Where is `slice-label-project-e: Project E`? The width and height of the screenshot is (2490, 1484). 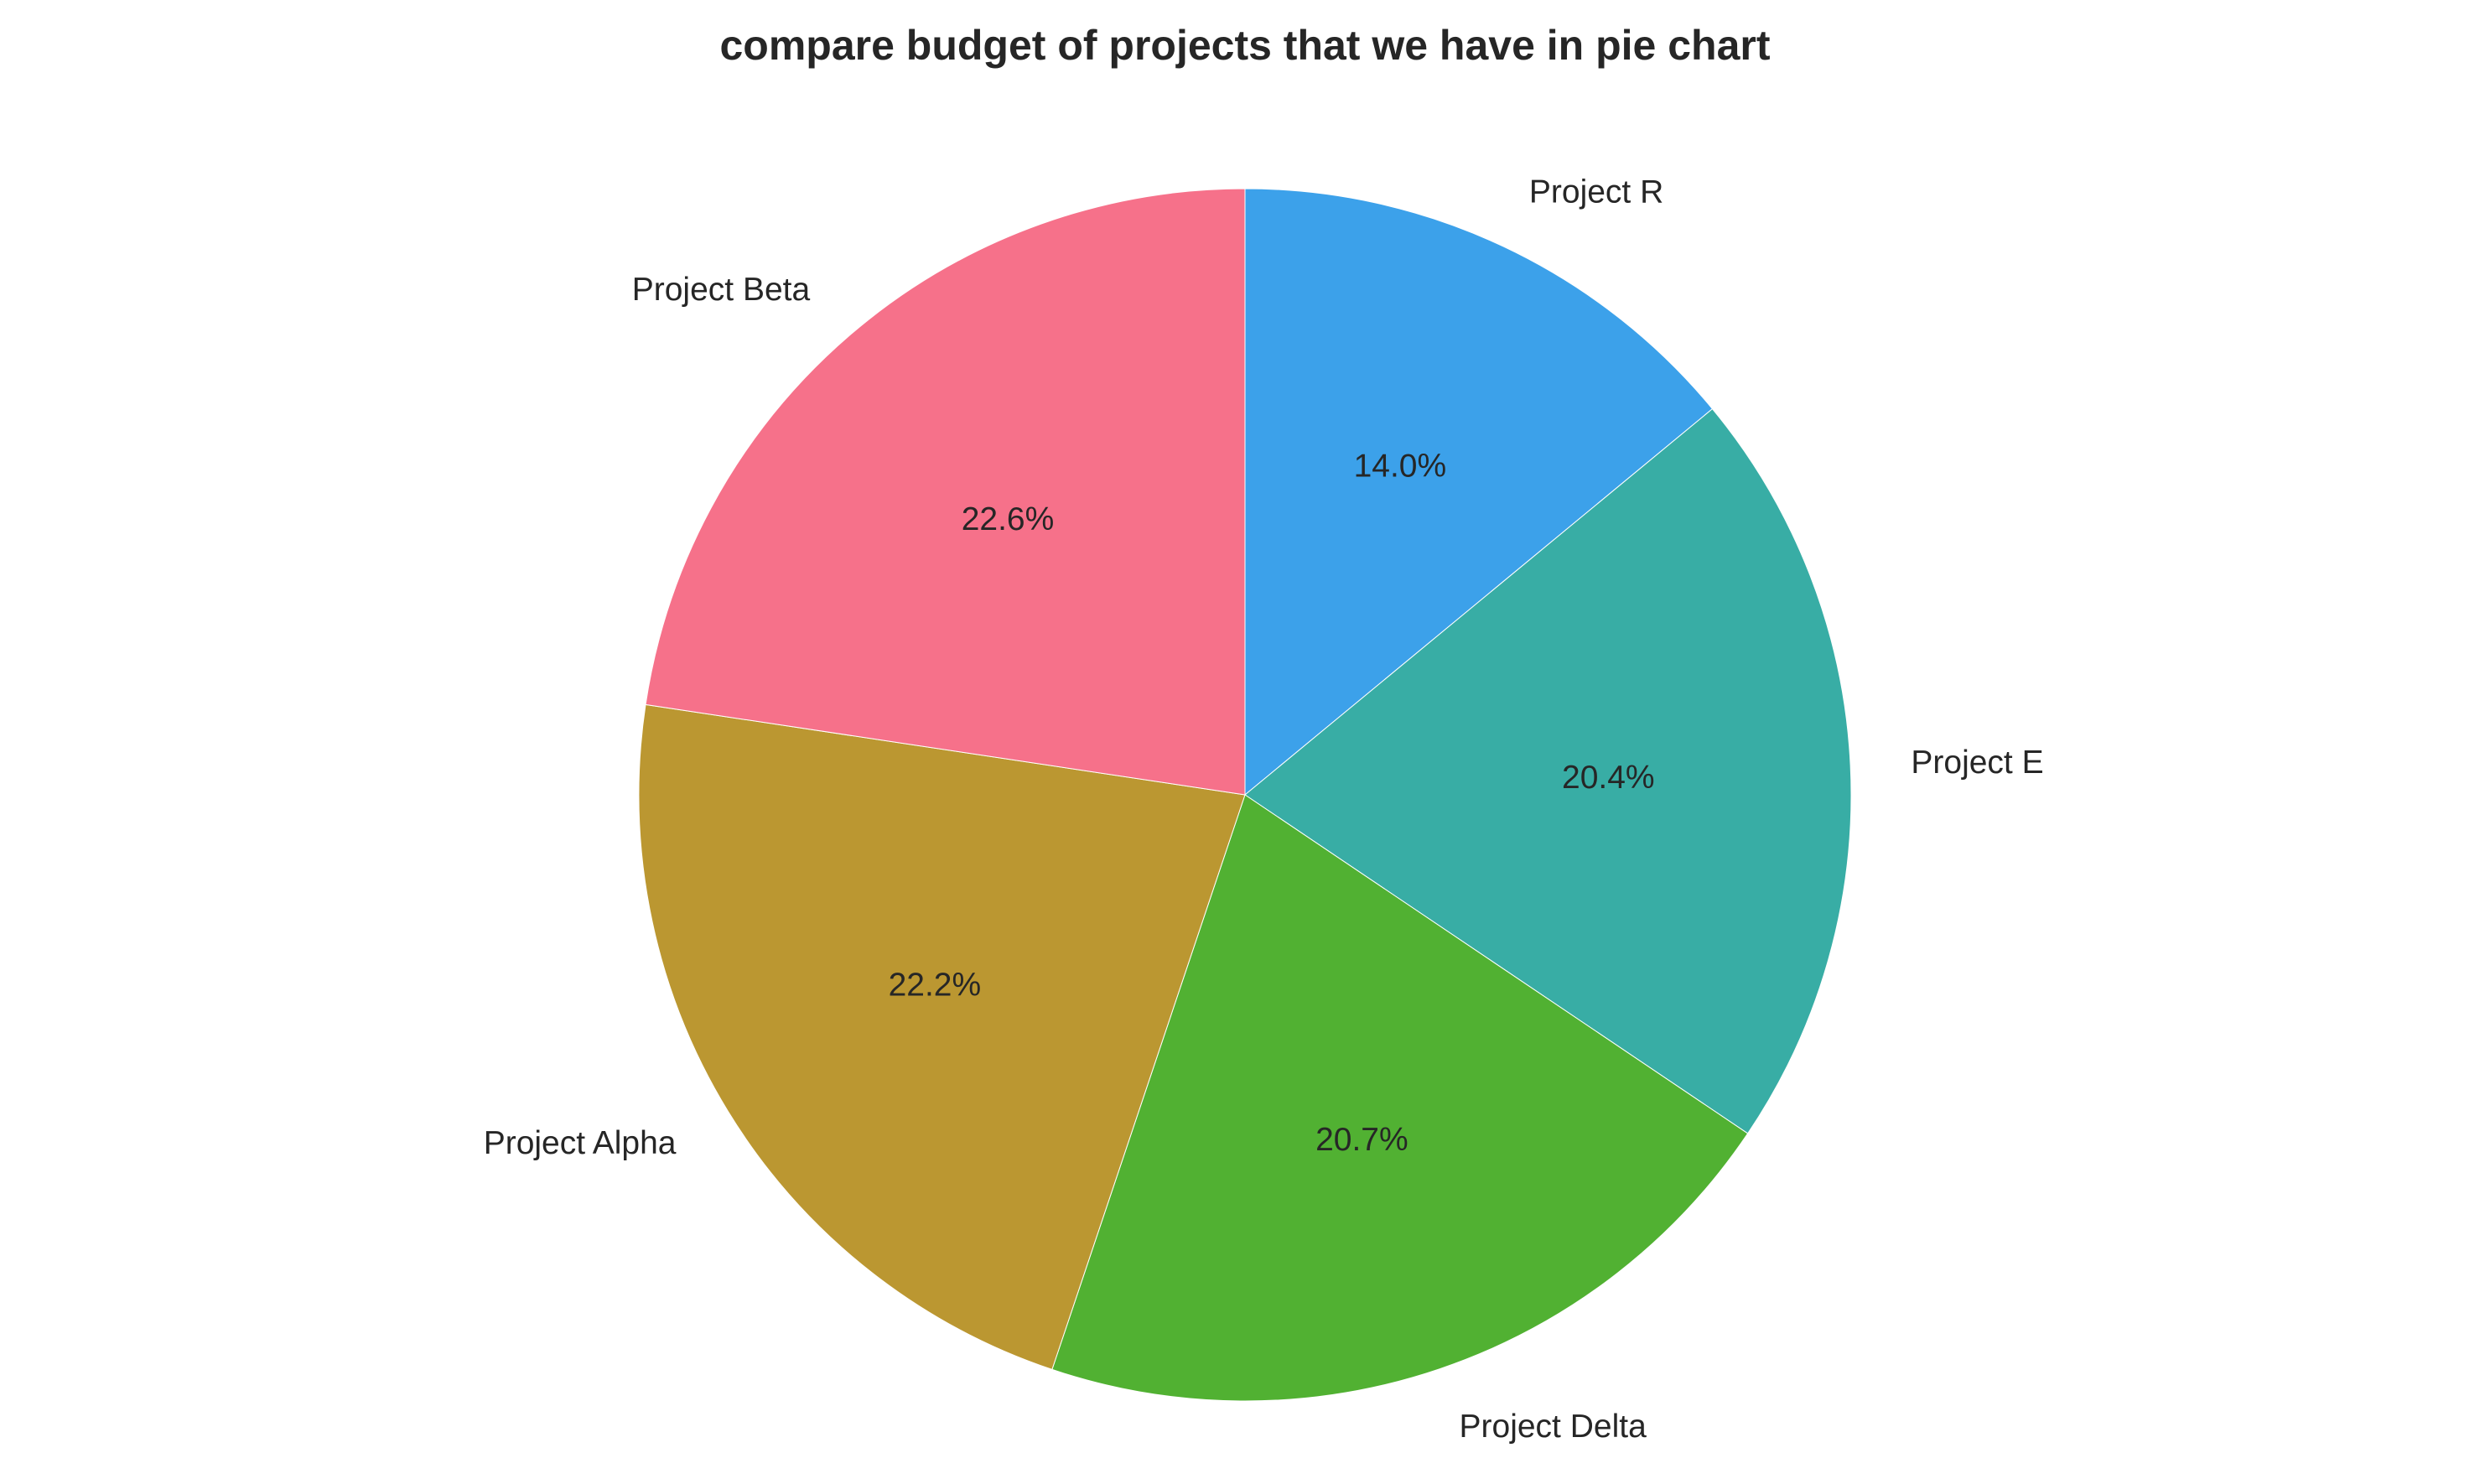 slice-label-project-e: Project E is located at coordinates (1977, 763).